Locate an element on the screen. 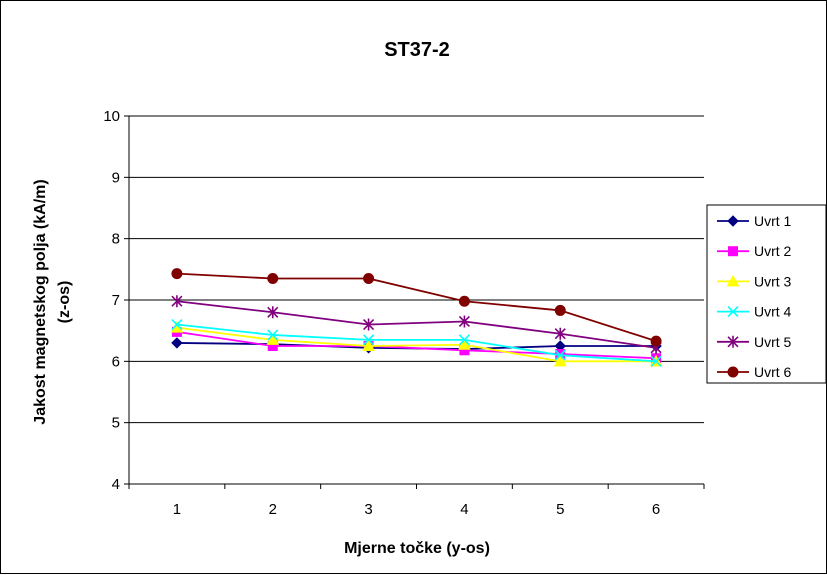  y-tick-label: 4 is located at coordinates (116, 484).